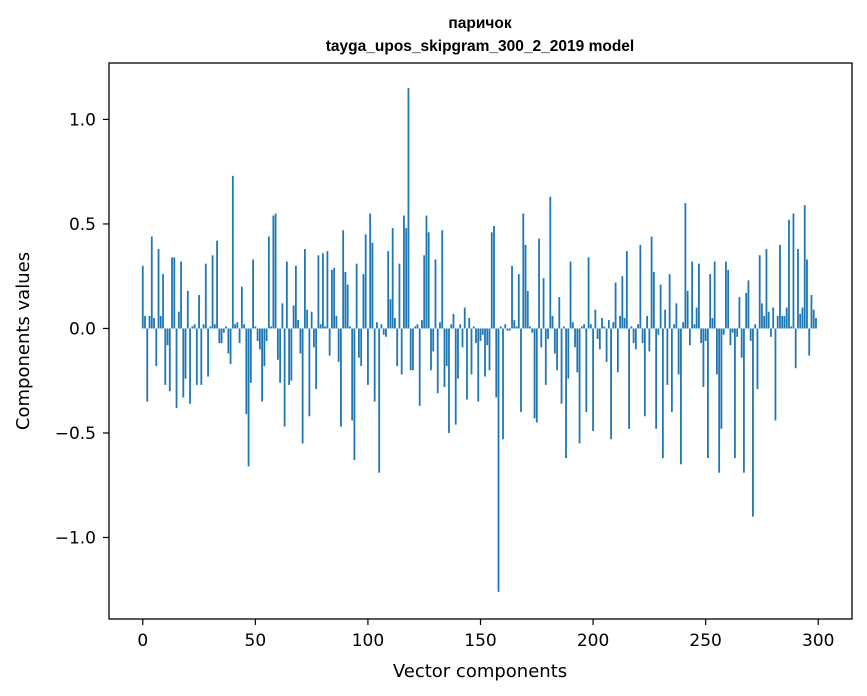 The width and height of the screenshot is (867, 696). Describe the element at coordinates (368, 641) in the screenshot. I see `x-tick-label: 100` at that location.